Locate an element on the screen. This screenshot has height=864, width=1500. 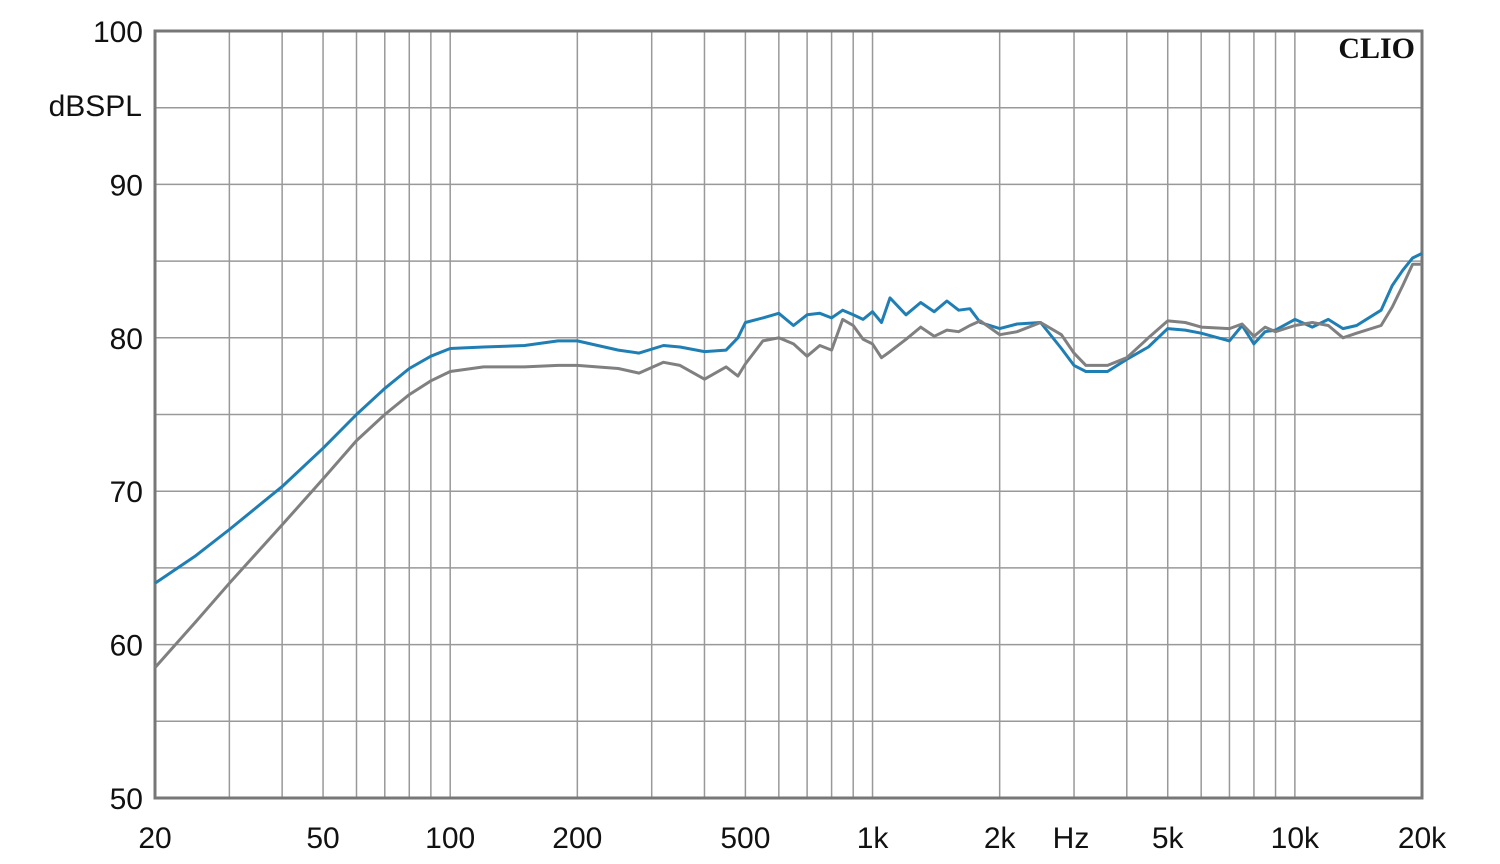
x-tick-label: 10k is located at coordinates (1295, 838).